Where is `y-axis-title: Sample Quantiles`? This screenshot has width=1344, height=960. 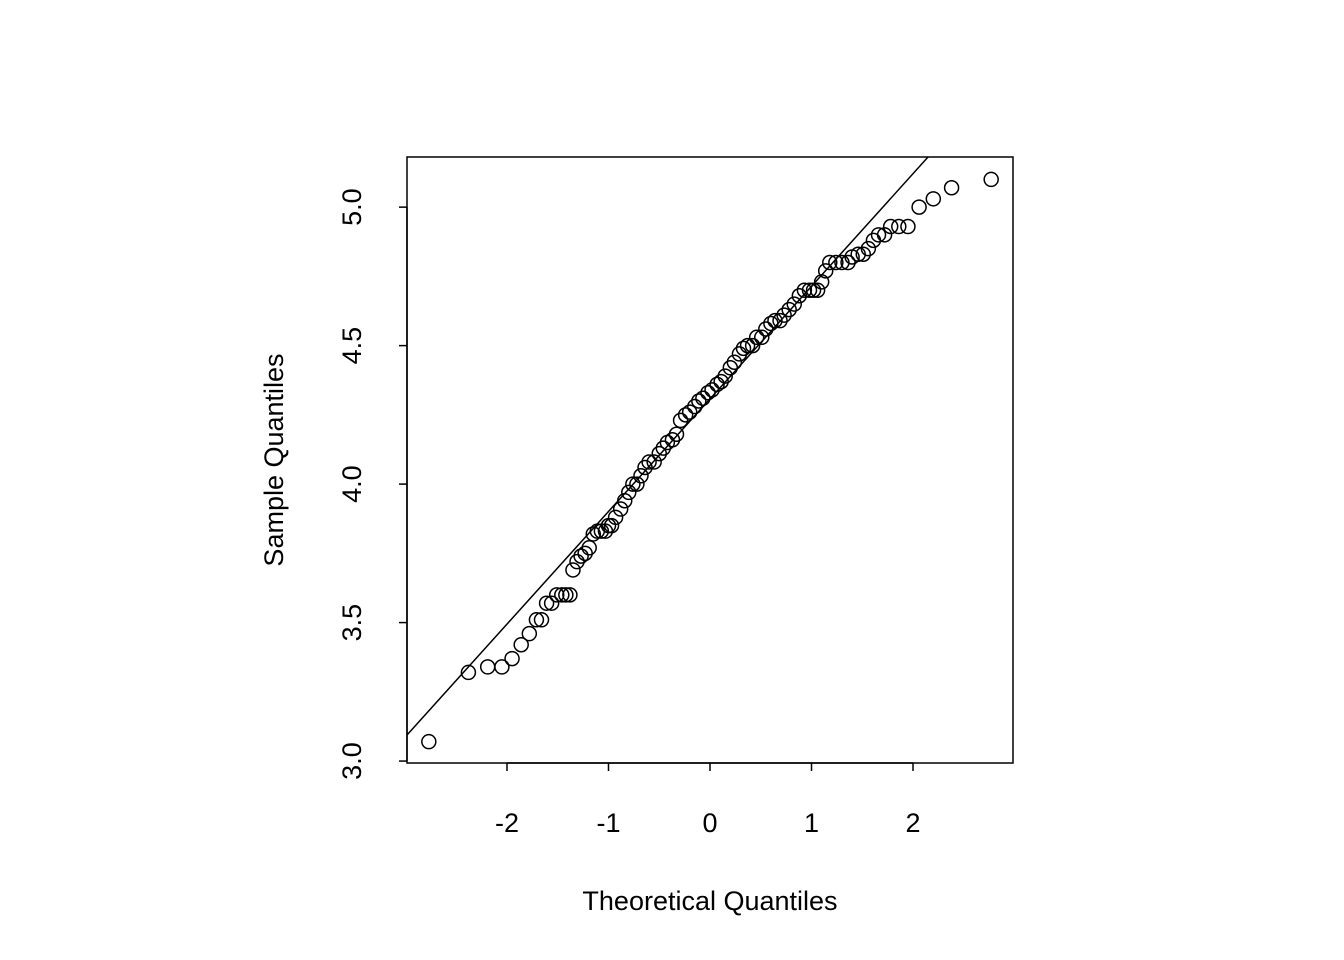 y-axis-title: Sample Quantiles is located at coordinates (274, 459).